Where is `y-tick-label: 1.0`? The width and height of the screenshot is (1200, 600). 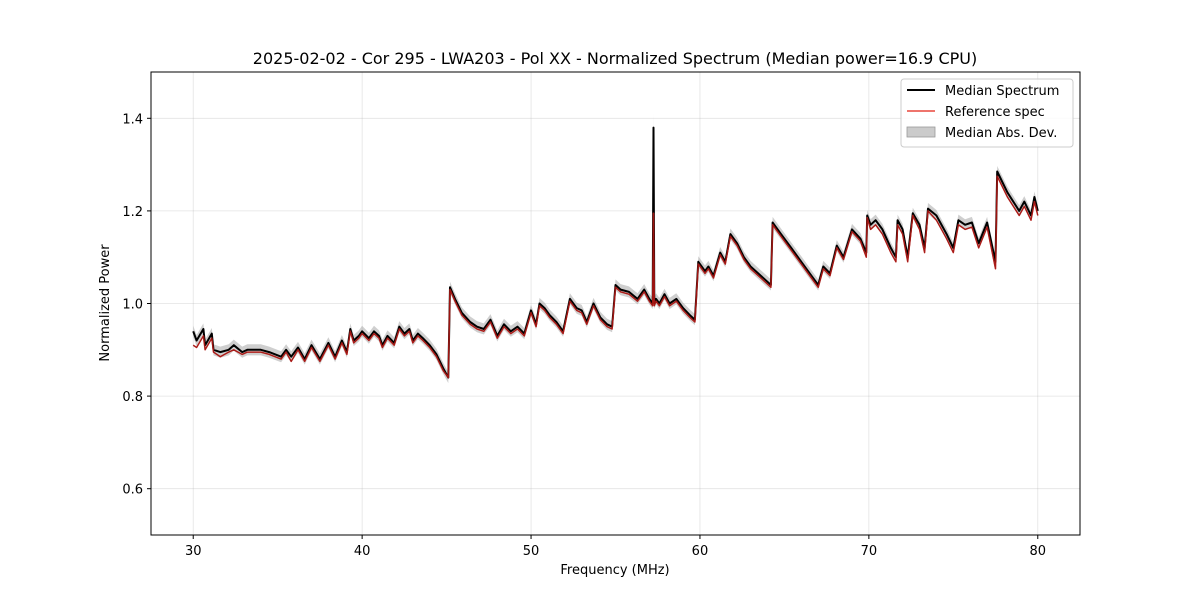
y-tick-label: 1.0 is located at coordinates (132, 305).